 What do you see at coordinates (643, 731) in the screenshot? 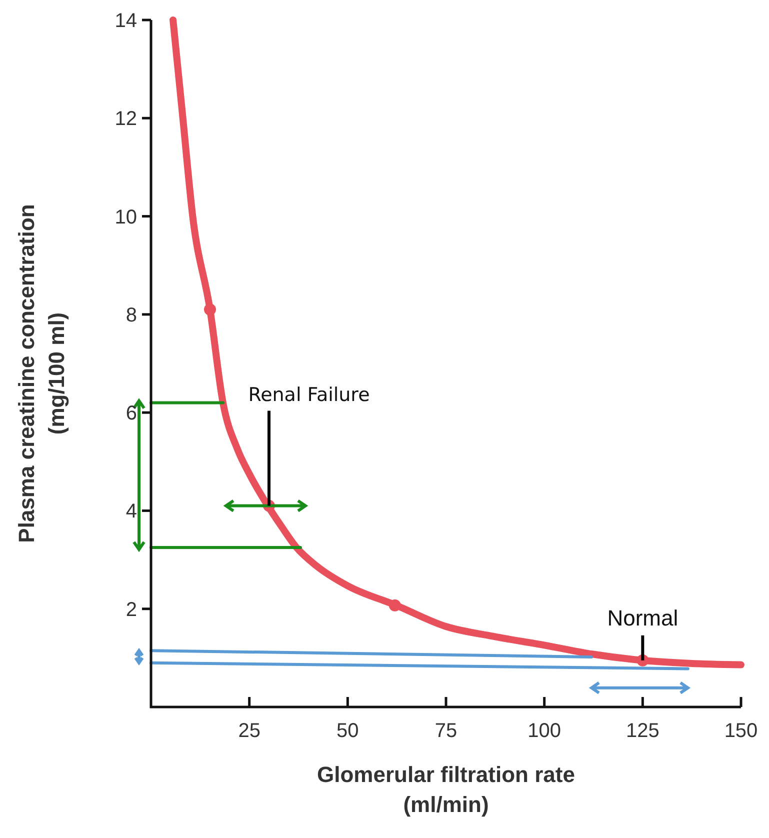
I see `x-tick-label: 125` at bounding box center [643, 731].